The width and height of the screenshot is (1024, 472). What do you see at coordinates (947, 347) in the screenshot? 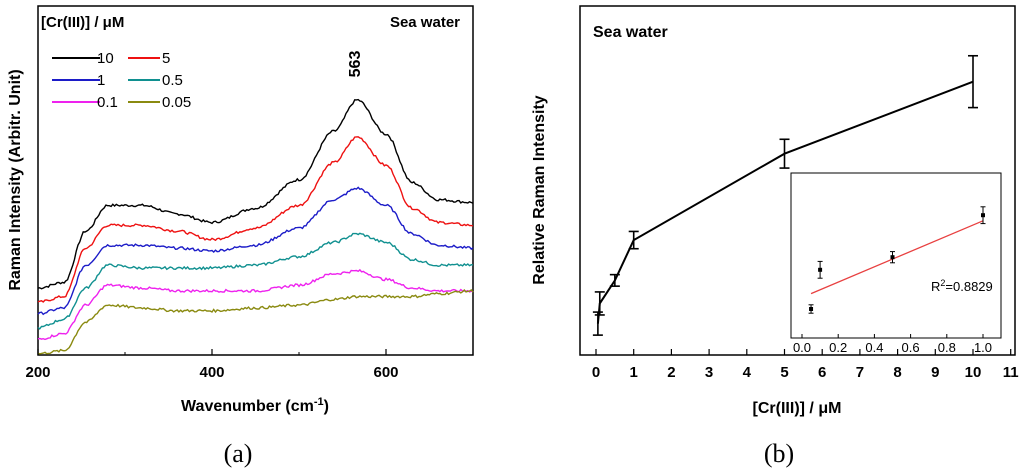
I see `inset-x-tick-label: 0.8` at bounding box center [947, 347].